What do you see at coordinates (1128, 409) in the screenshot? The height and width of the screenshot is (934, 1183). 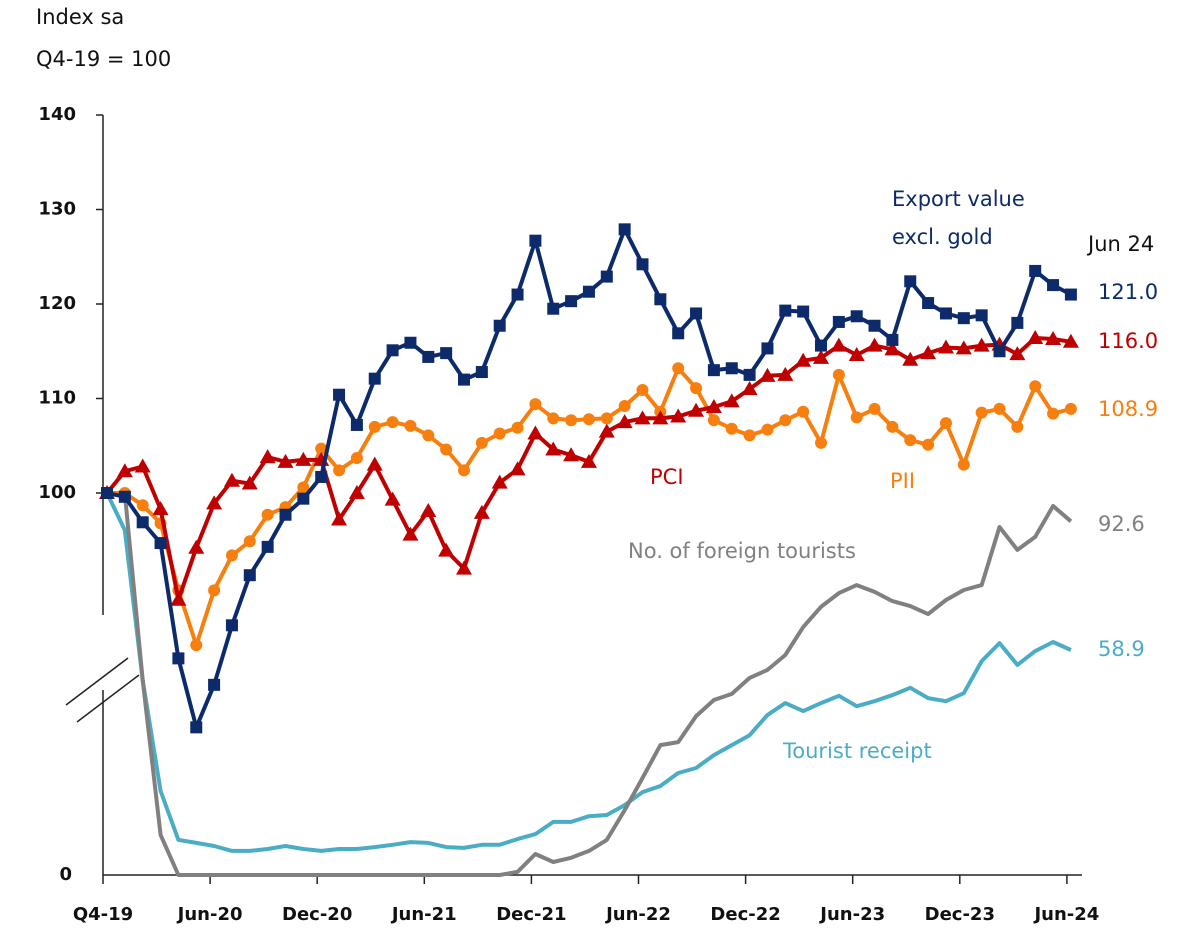 I see `value-label: 108.9` at bounding box center [1128, 409].